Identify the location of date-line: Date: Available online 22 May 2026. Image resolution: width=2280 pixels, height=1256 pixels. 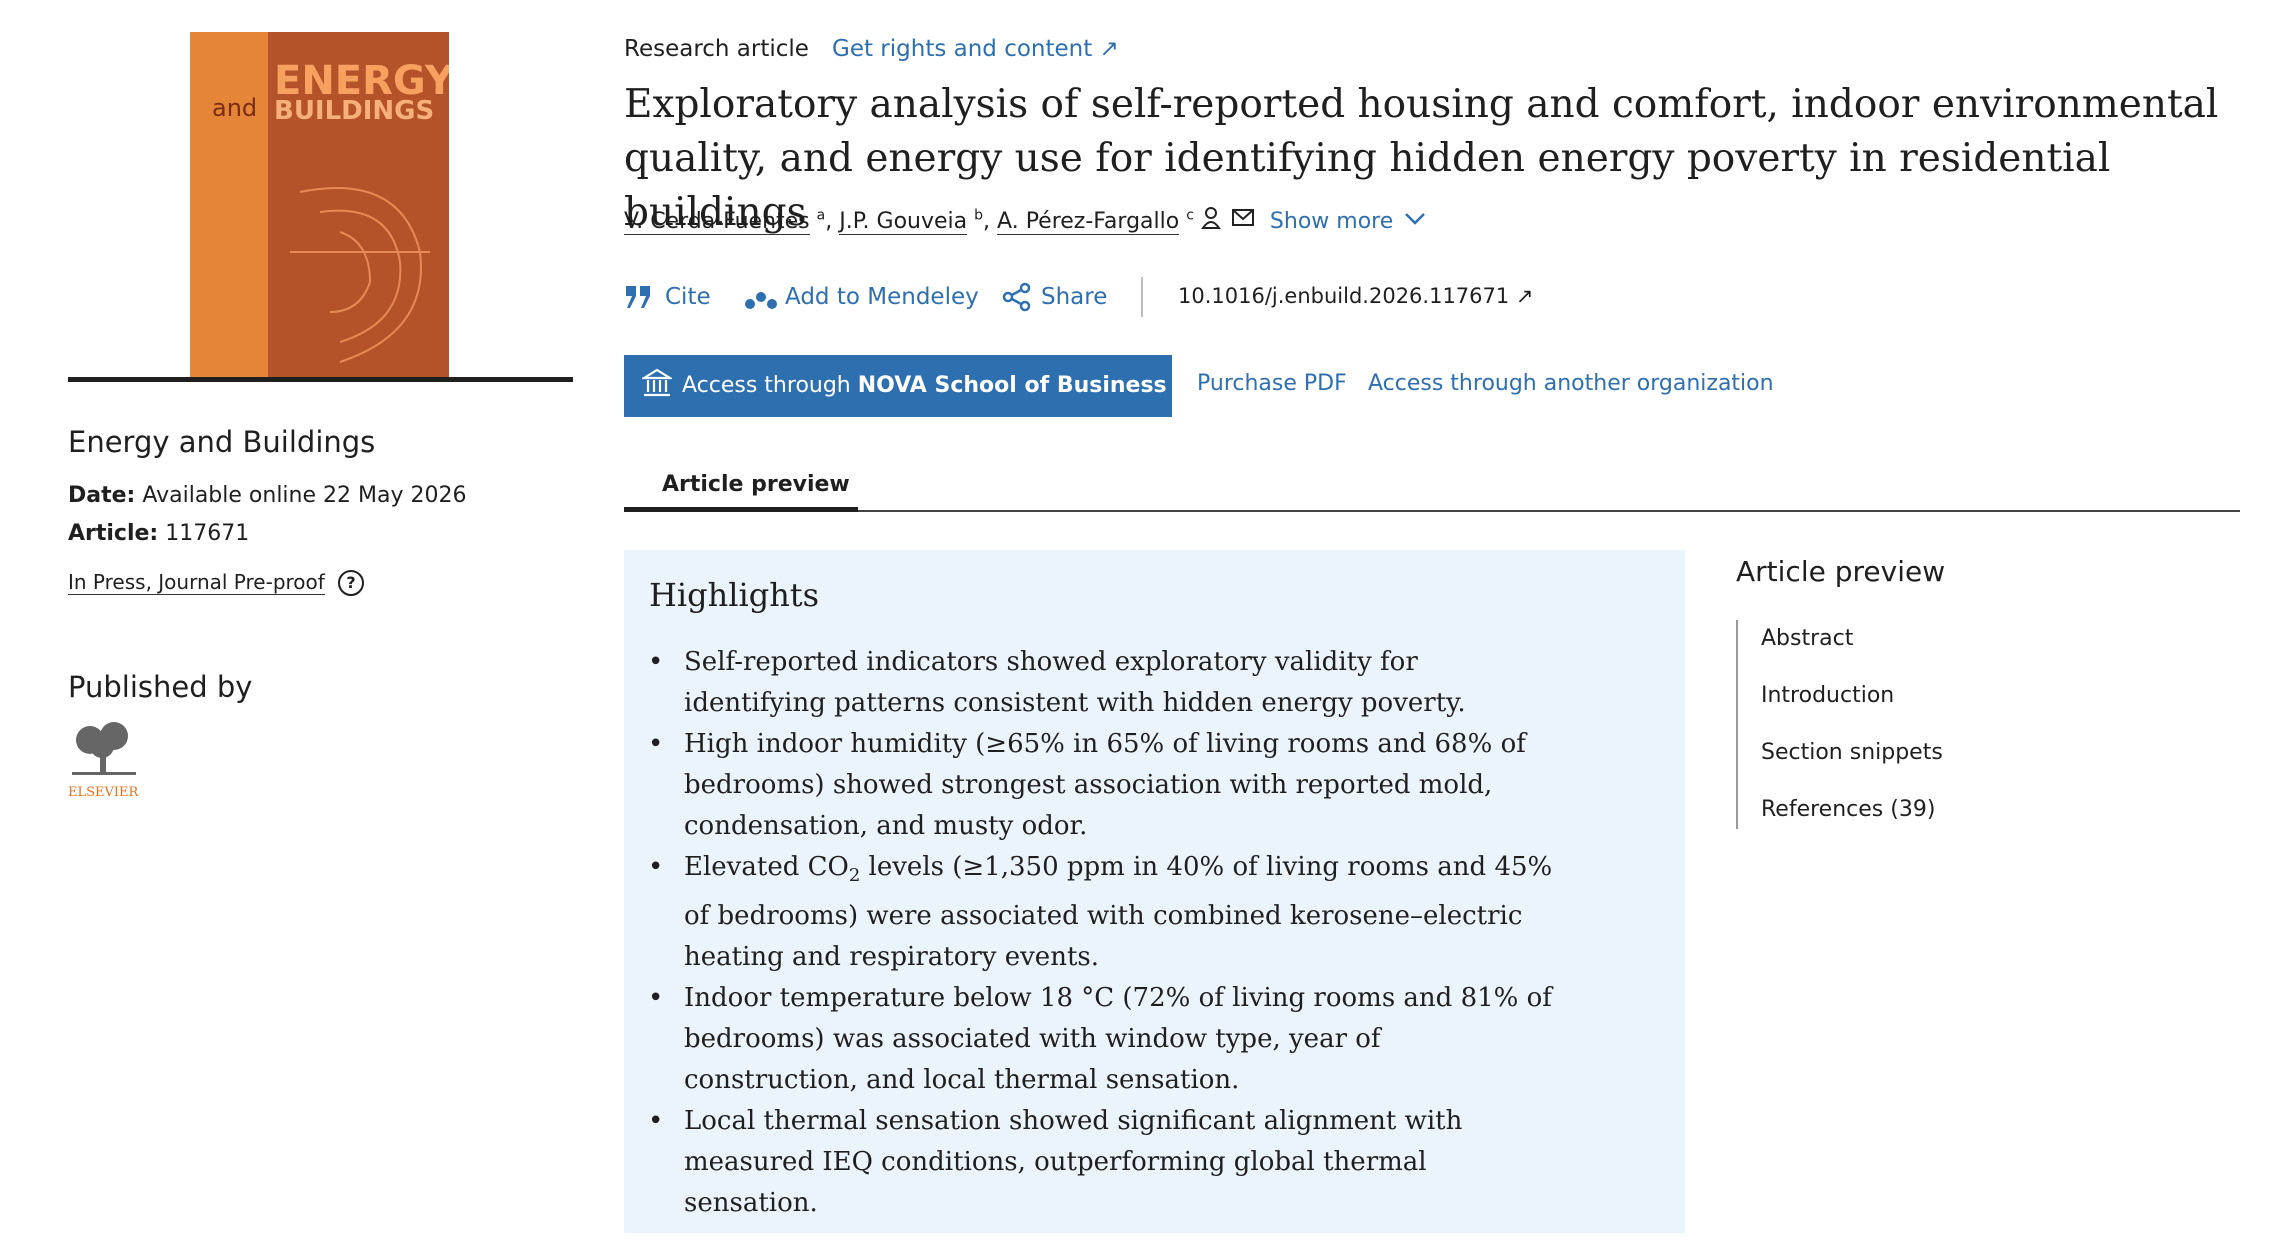
(267, 495).